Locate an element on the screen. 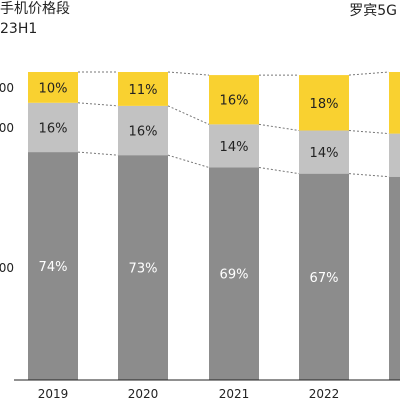 This screenshot has height=400, width=400. chart-header: 手机价格段 23H1 罗宾5G is located at coordinates (200, 20).